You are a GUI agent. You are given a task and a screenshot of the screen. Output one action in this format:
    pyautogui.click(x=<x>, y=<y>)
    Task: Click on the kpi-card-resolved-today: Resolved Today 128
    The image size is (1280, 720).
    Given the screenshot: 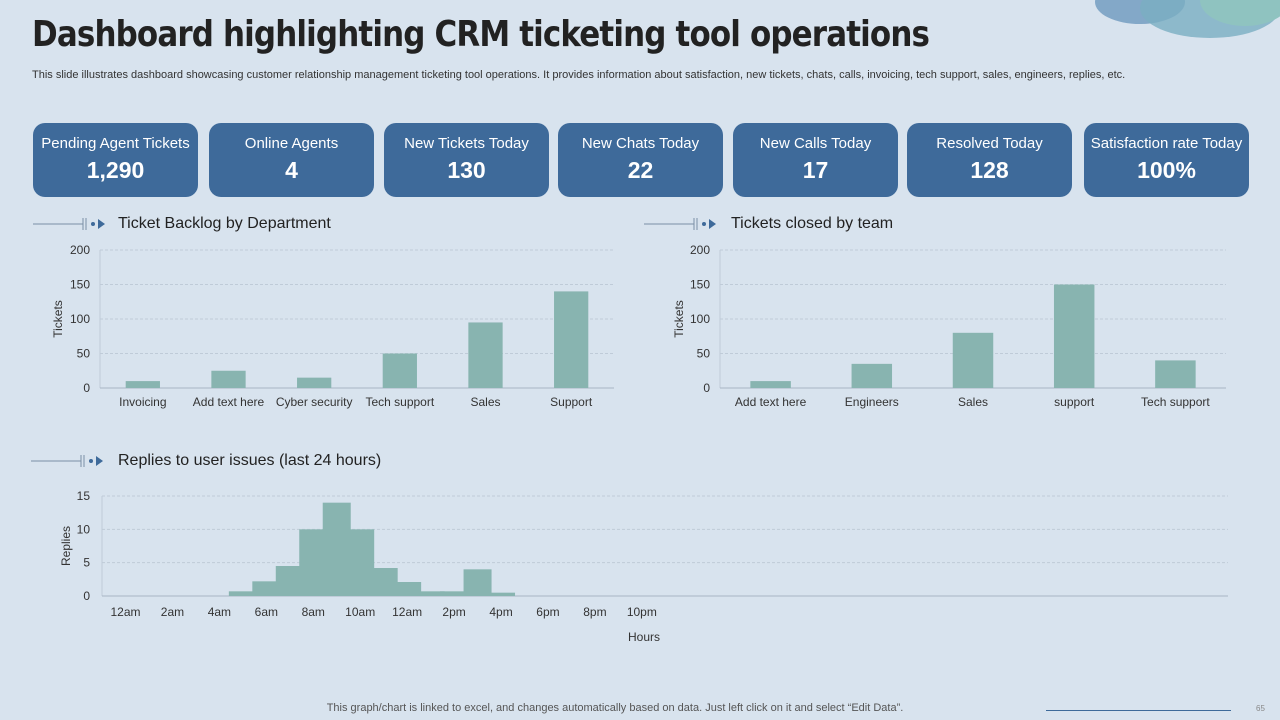 What is the action you would take?
    pyautogui.click(x=989, y=160)
    